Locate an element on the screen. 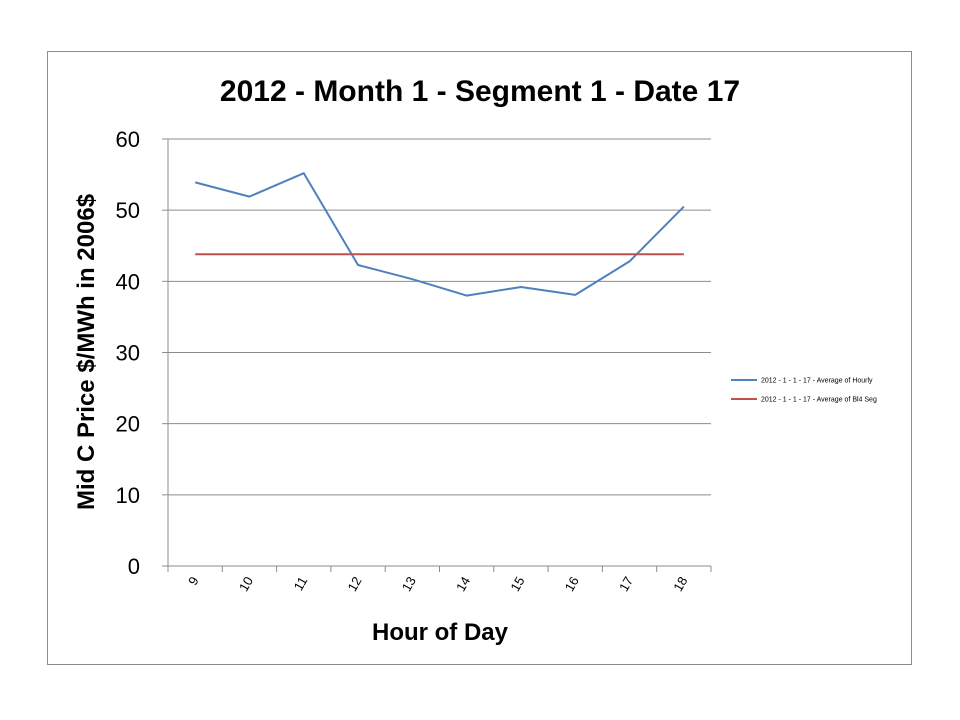 This screenshot has height=720, width=960. x-axis-ticks: 9 10 11 12 13 14 15 16 17 18 is located at coordinates (439, 580).